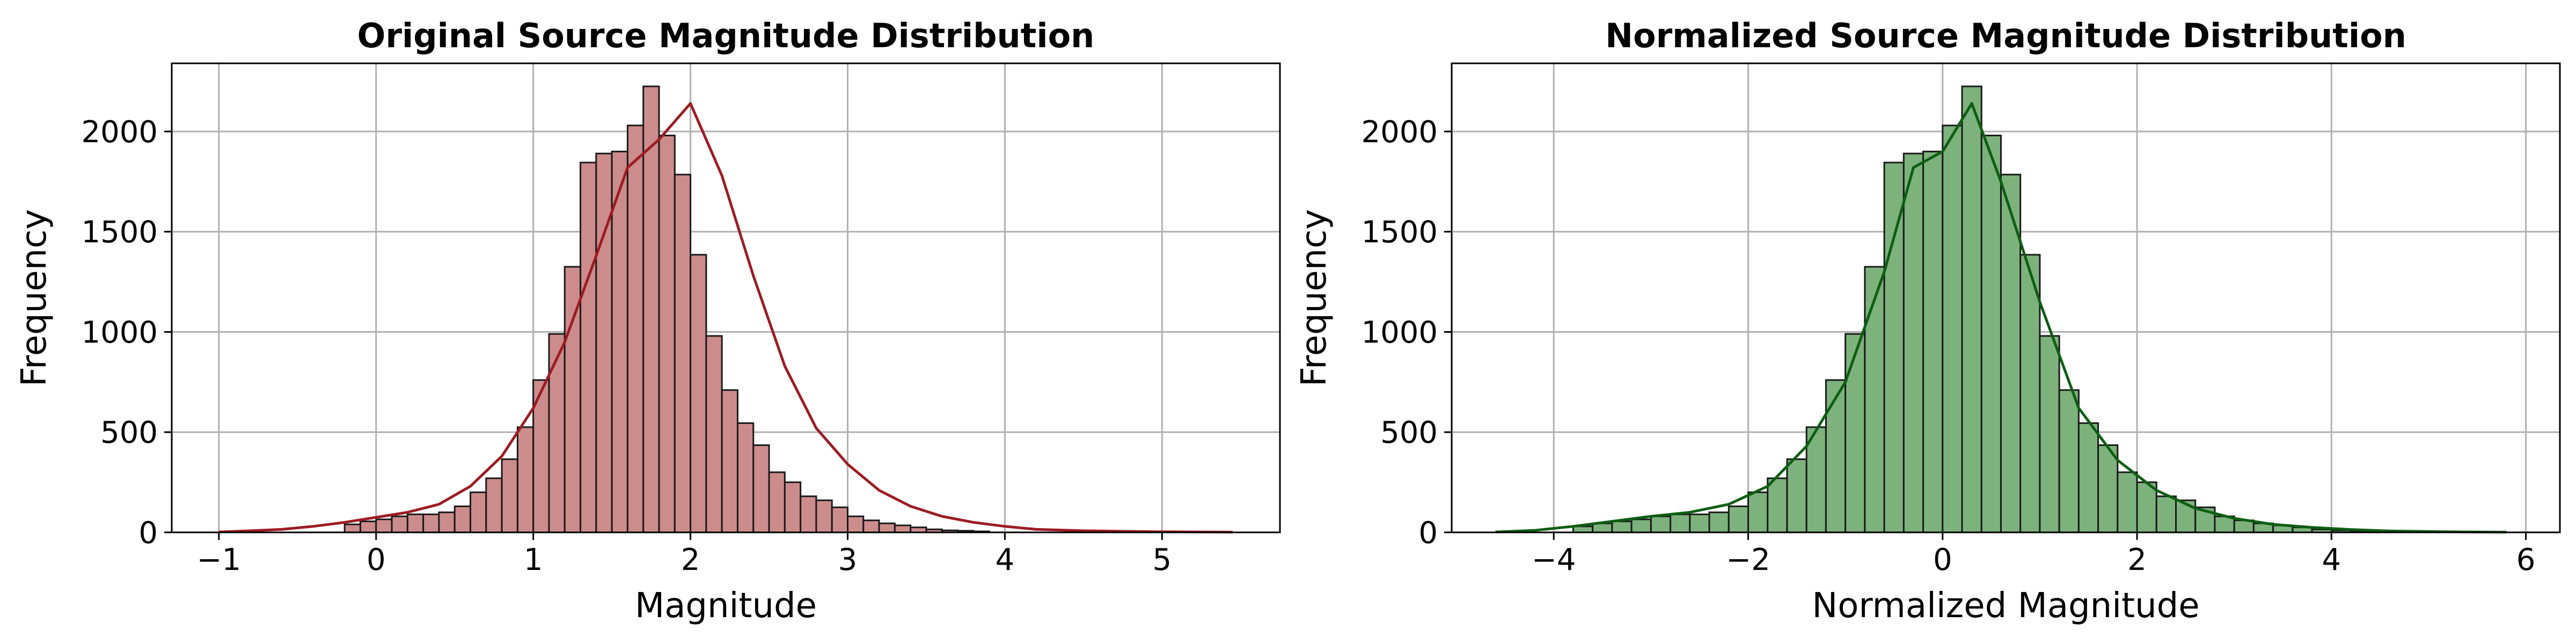  Describe the element at coordinates (533, 560) in the screenshot. I see `x-tick-label: 1` at that location.